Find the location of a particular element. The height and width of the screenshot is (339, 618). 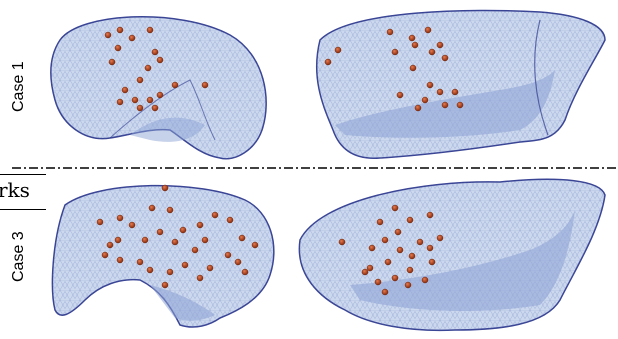

case-3-label: Case 3 is located at coordinates (18, 256).